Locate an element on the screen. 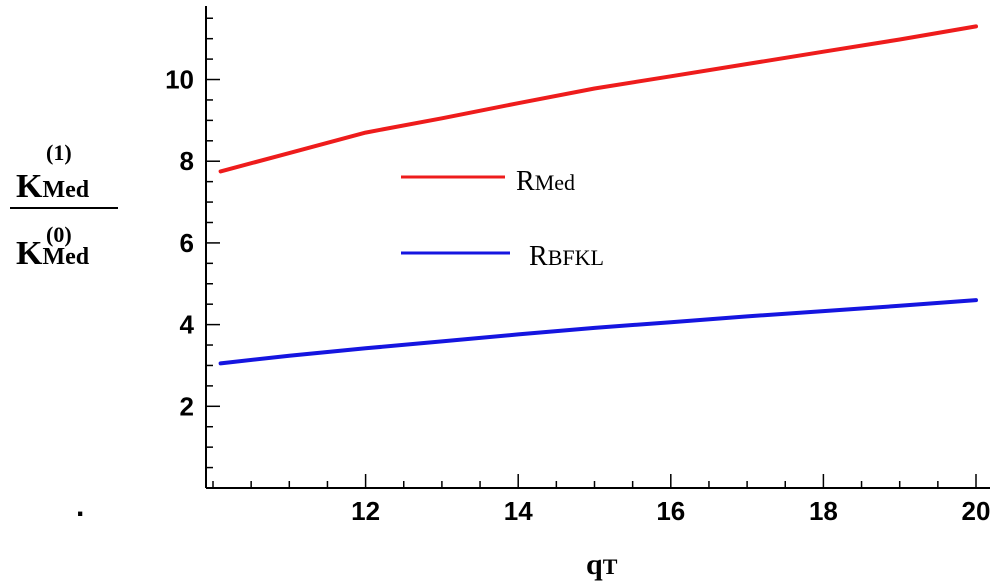  y-tick-label: 4 is located at coordinates (187, 325).